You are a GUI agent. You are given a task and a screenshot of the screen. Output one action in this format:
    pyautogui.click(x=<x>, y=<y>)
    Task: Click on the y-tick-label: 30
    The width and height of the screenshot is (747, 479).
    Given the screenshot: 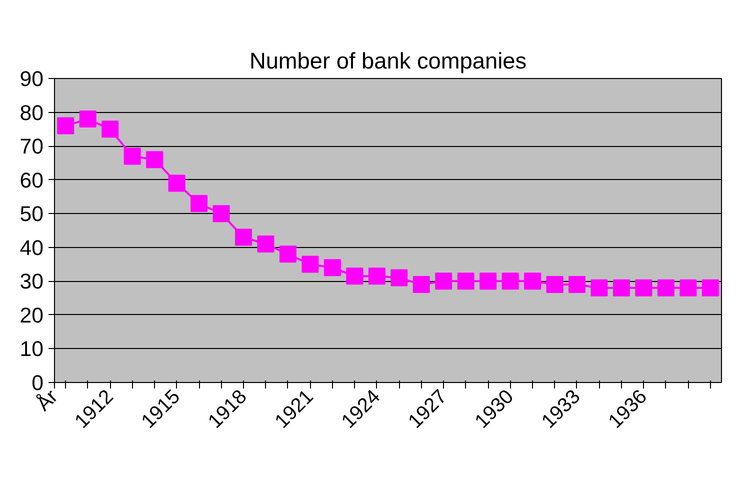 What is the action you would take?
    pyautogui.click(x=32, y=282)
    